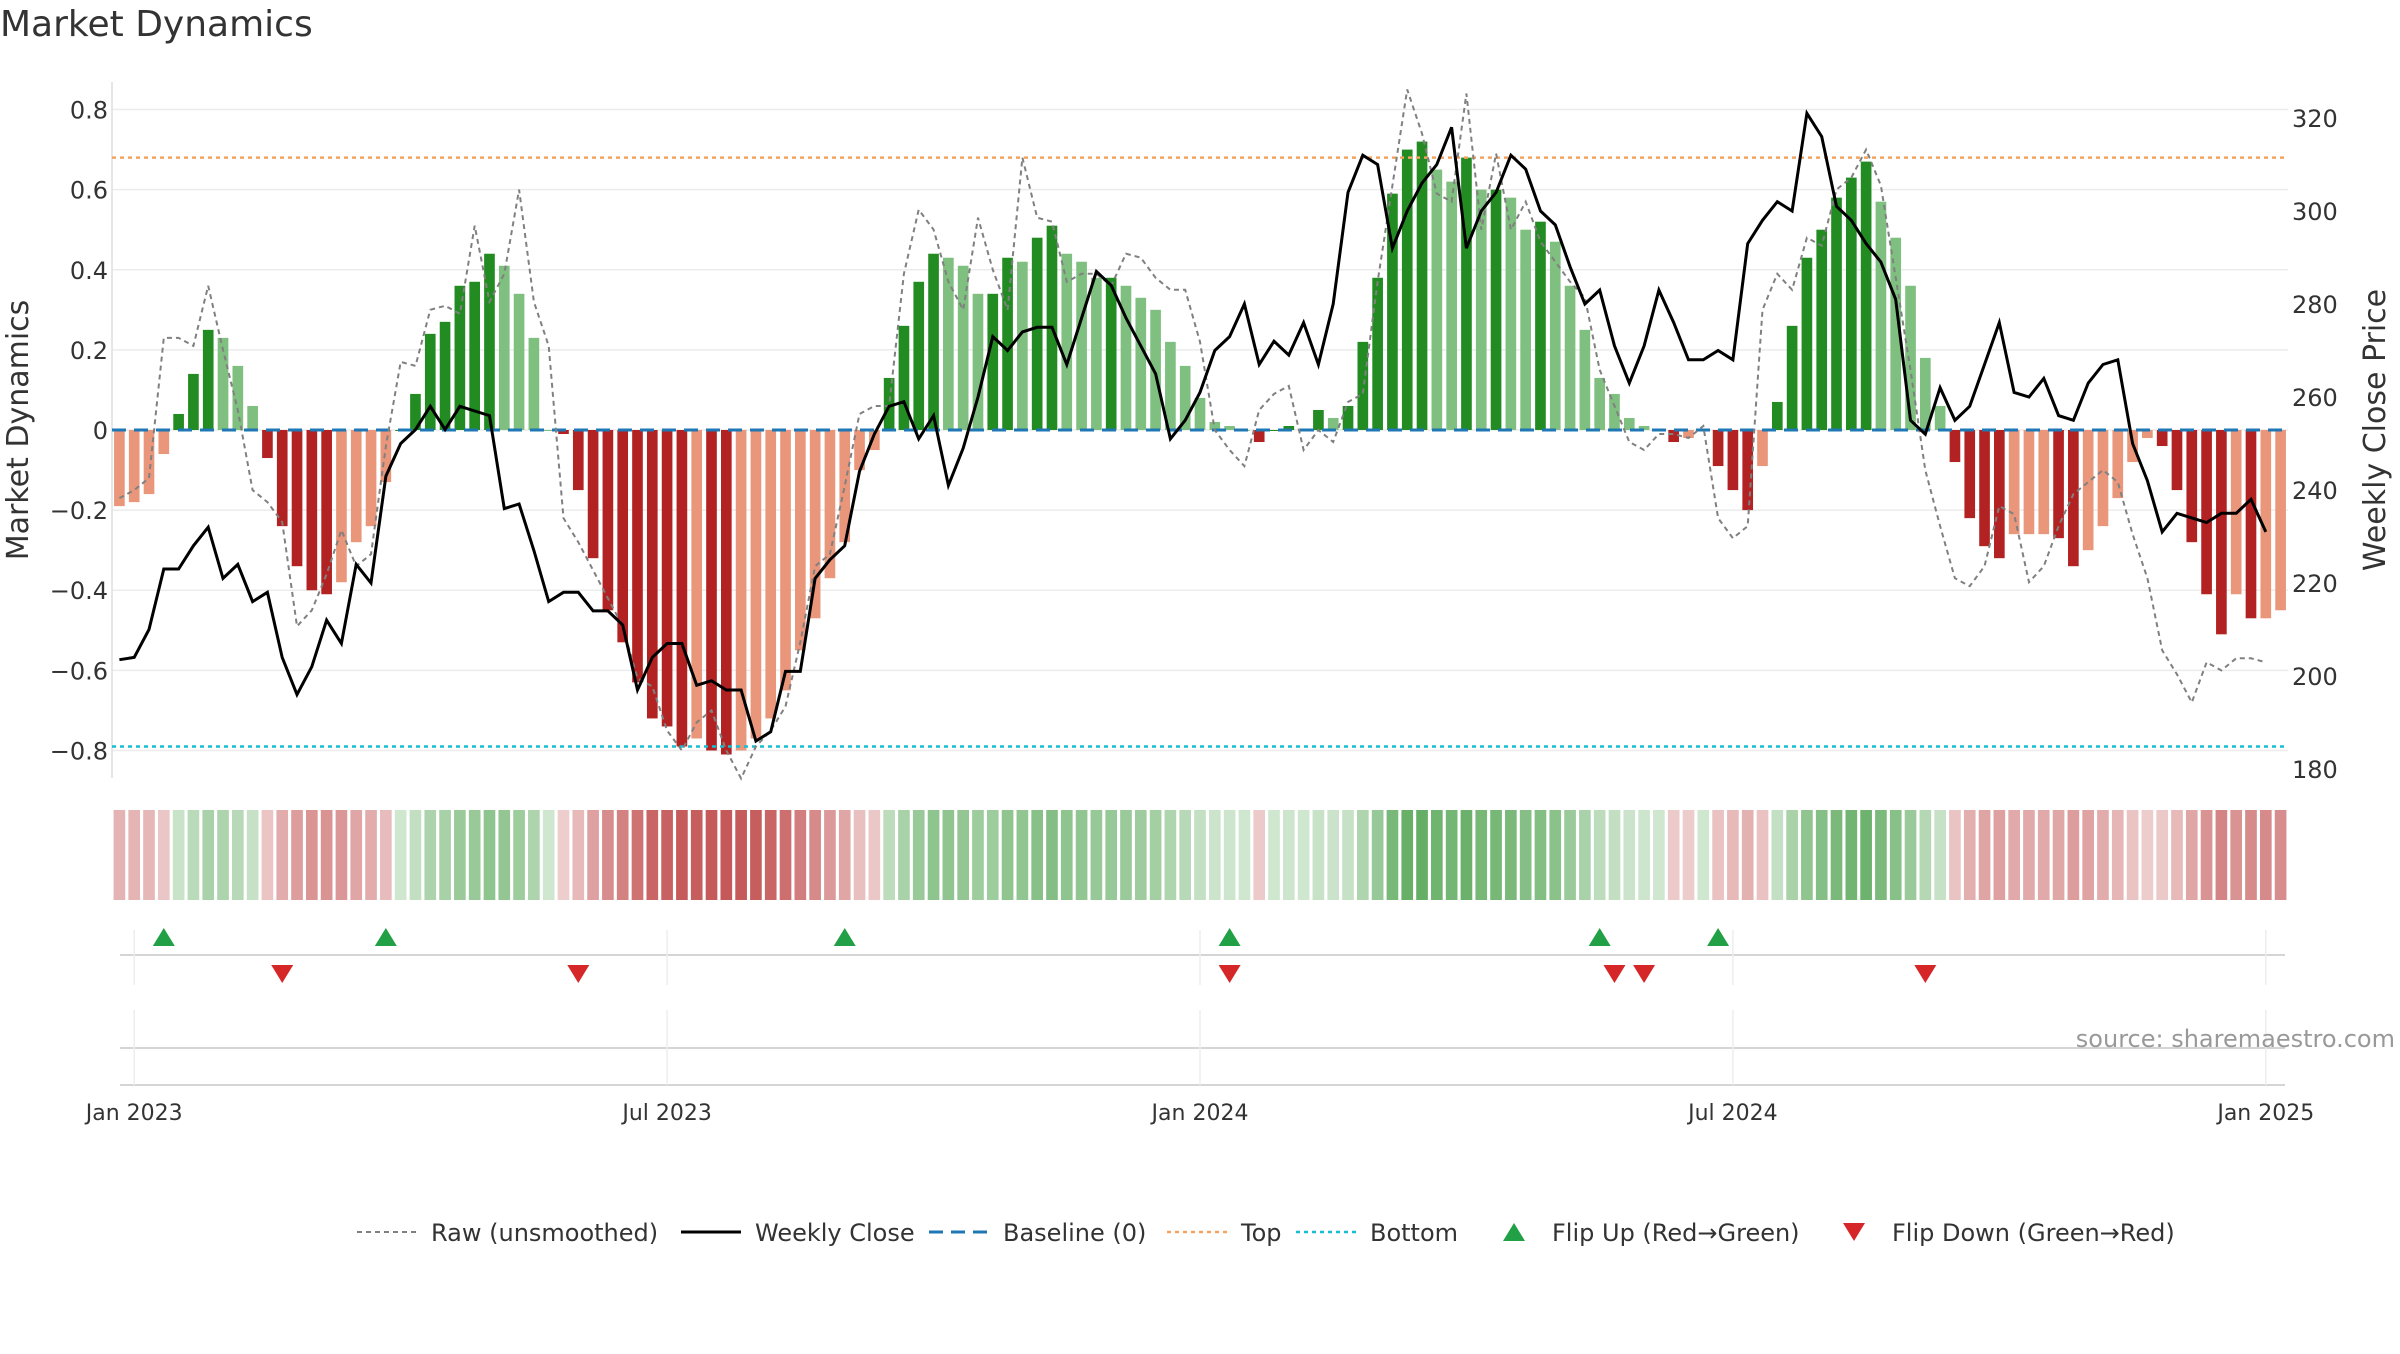 The image size is (2400, 1354). What do you see at coordinates (1854, 1232) in the screenshot?
I see `legend-flip-down-icon` at bounding box center [1854, 1232].